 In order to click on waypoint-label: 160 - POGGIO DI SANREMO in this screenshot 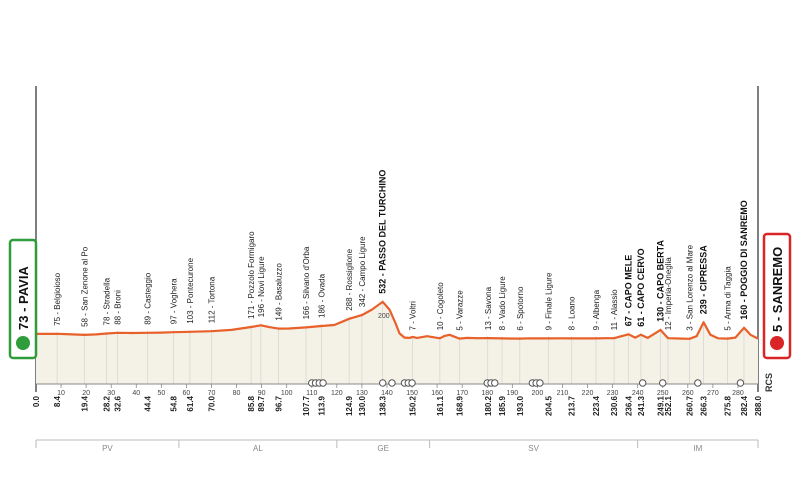, I will do `click(744, 260)`.